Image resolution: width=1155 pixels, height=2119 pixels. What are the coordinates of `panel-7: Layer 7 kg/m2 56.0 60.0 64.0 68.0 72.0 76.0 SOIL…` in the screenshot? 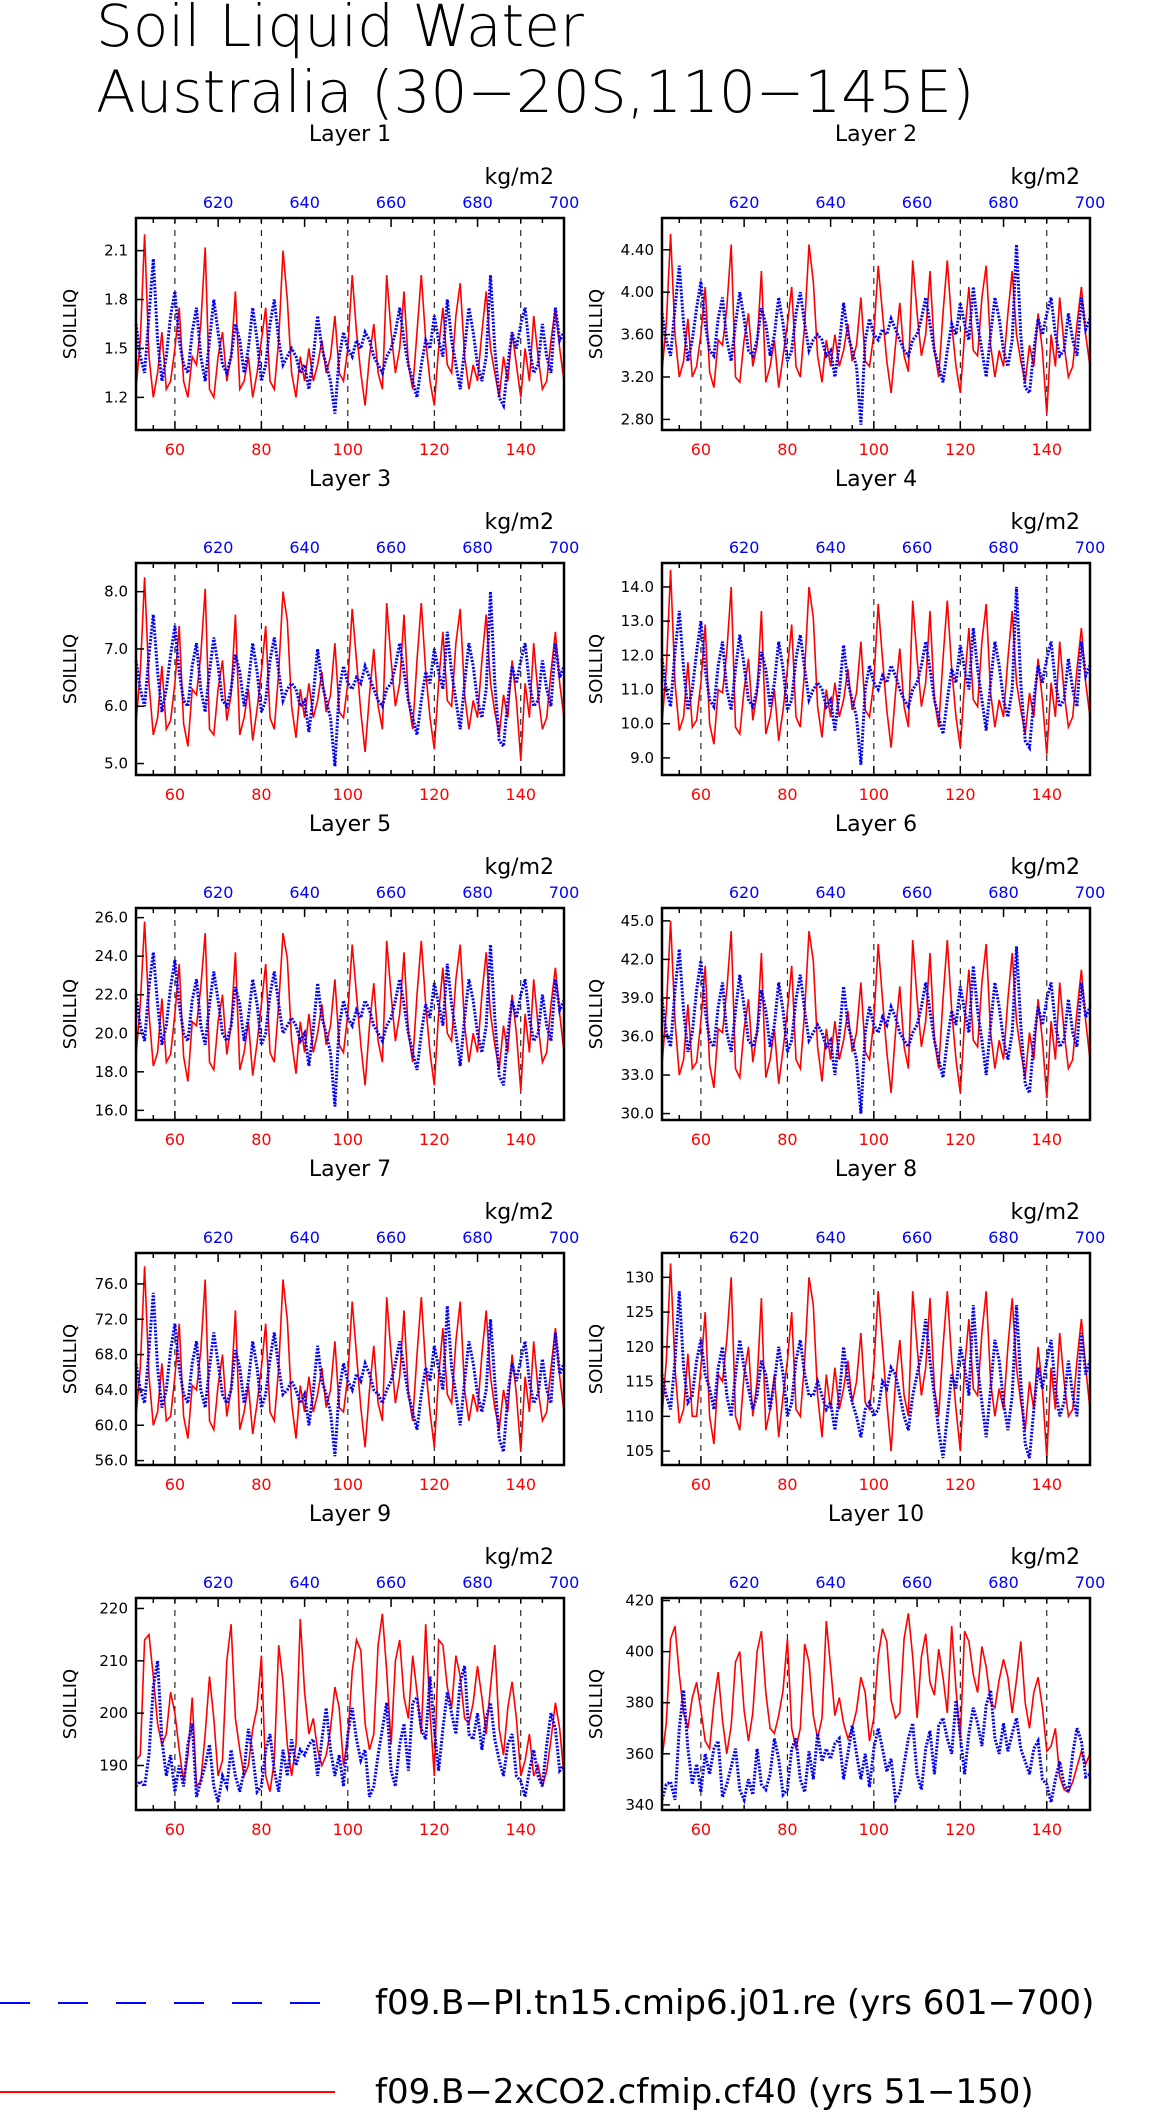 It's located at (319, 1325).